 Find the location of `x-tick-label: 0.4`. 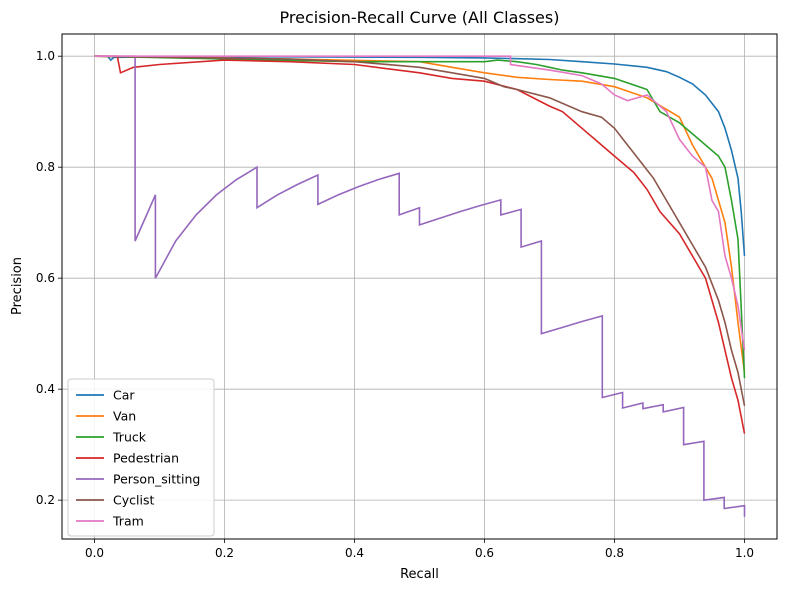

x-tick-label: 0.4 is located at coordinates (354, 553).